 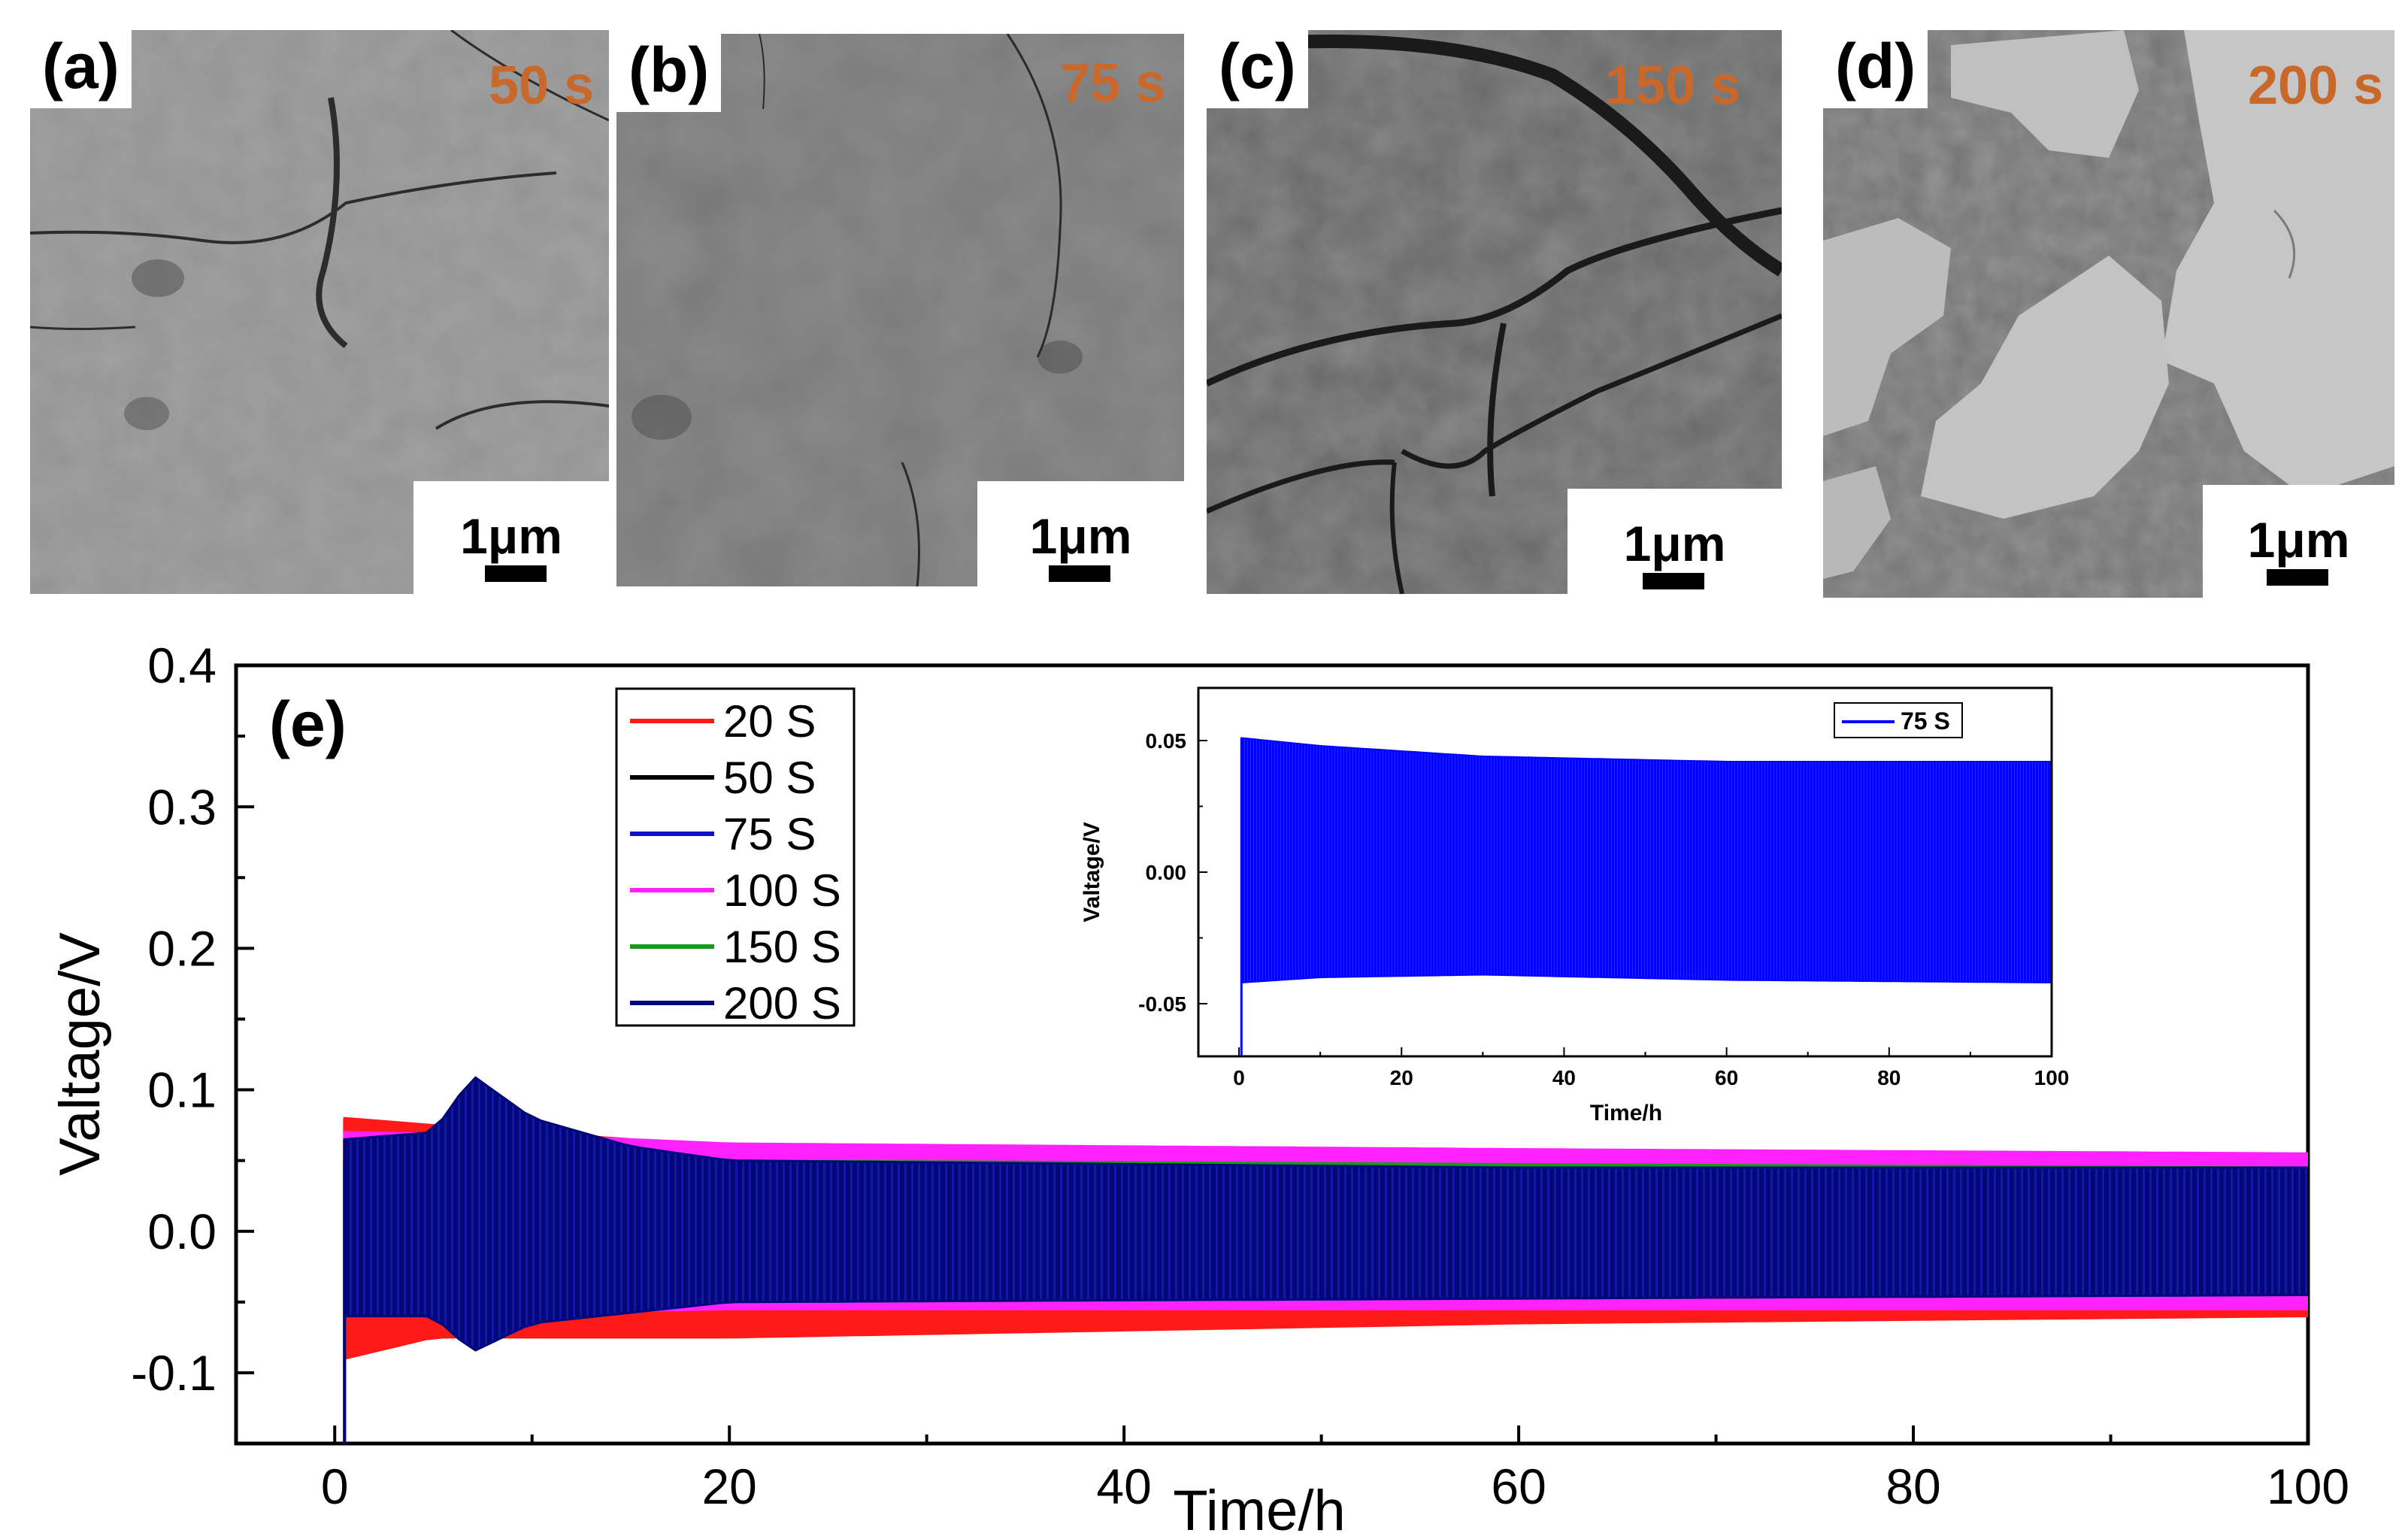 I want to click on time-label-a: 50 s, so click(x=542, y=86).